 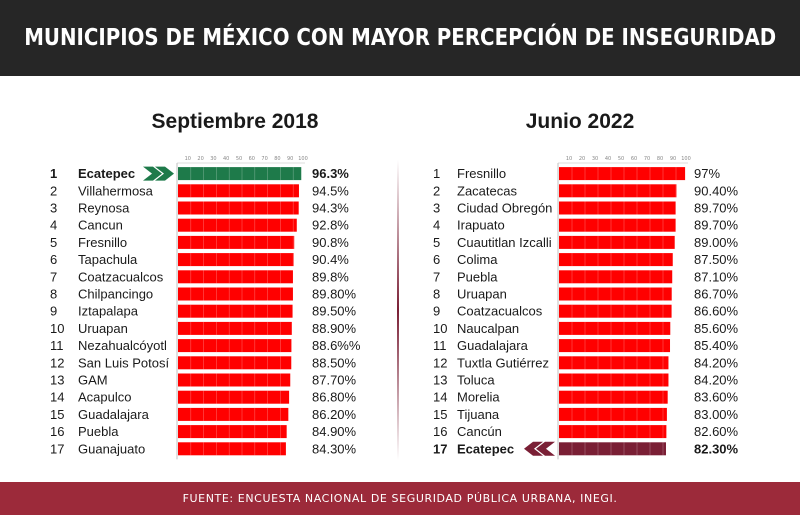 What do you see at coordinates (330, 190) in the screenshot?
I see `value-label: 94.5%` at bounding box center [330, 190].